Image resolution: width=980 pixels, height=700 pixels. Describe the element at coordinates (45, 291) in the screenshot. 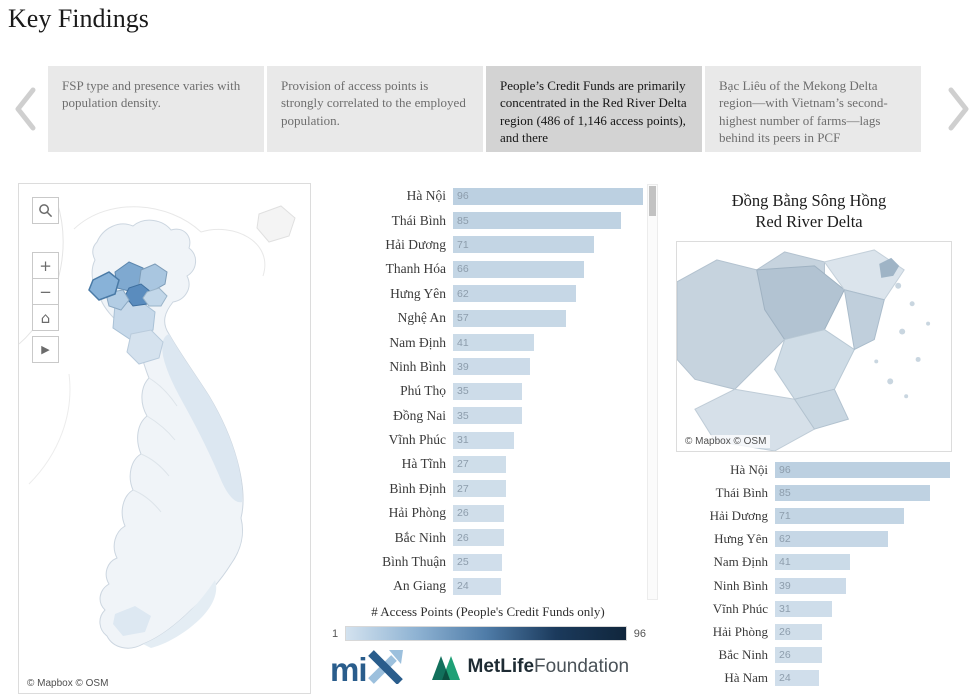

I see `map-zoom-out-button: −` at that location.